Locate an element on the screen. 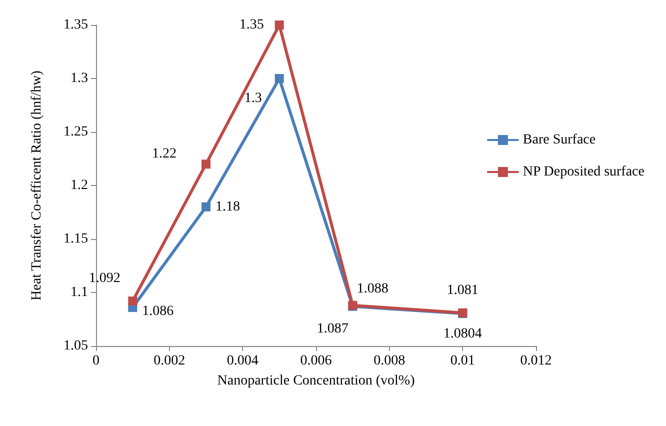 Image resolution: width=666 pixels, height=426 pixels. x-tick-label: 0.006 is located at coordinates (316, 361).